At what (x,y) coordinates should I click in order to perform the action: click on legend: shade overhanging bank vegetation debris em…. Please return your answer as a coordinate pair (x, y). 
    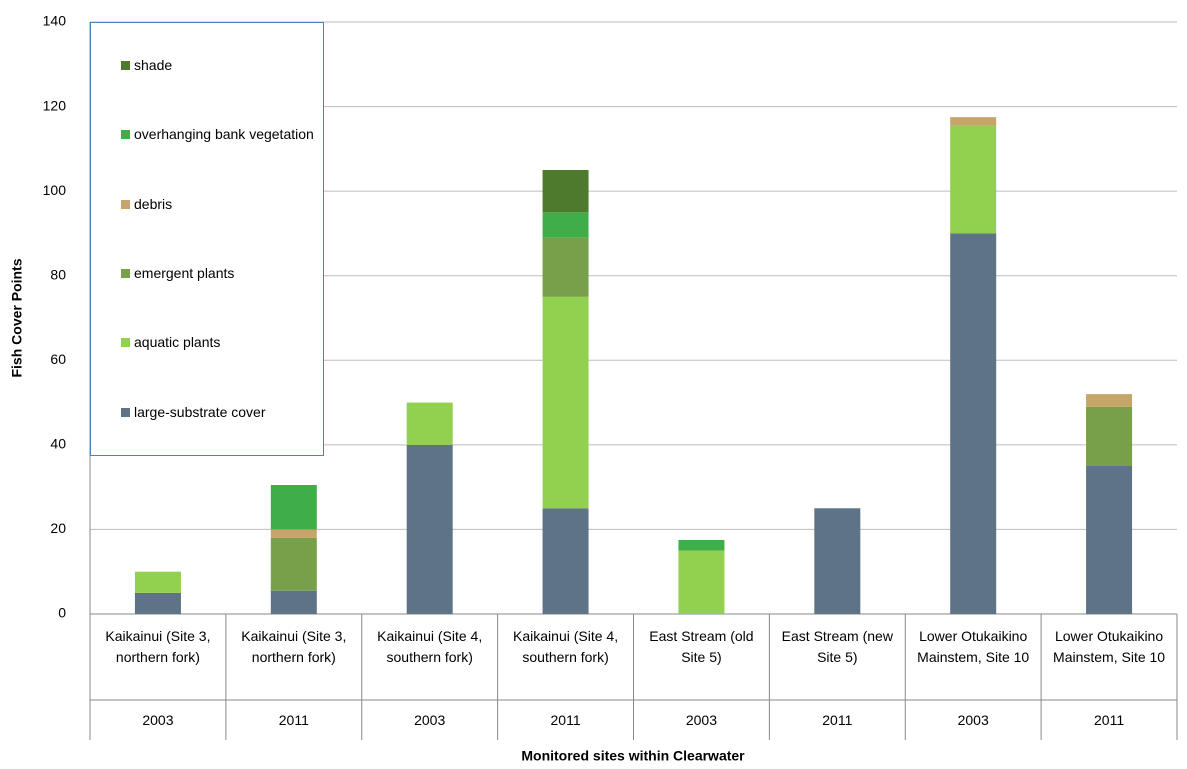
    Looking at the image, I should click on (207, 239).